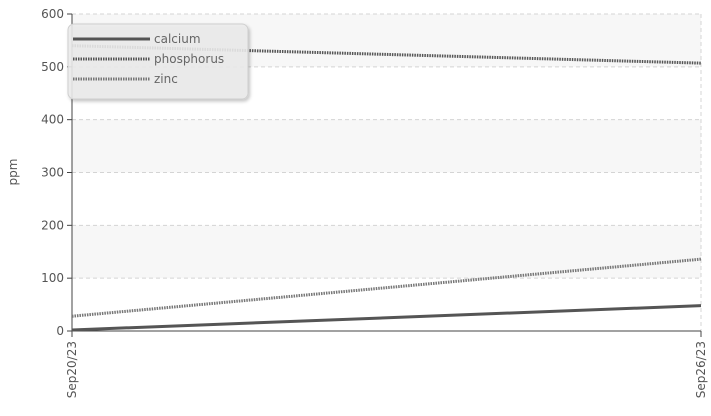  Describe the element at coordinates (189, 59) in the screenshot. I see `legend-label-phosphorus: phosphorus` at that location.